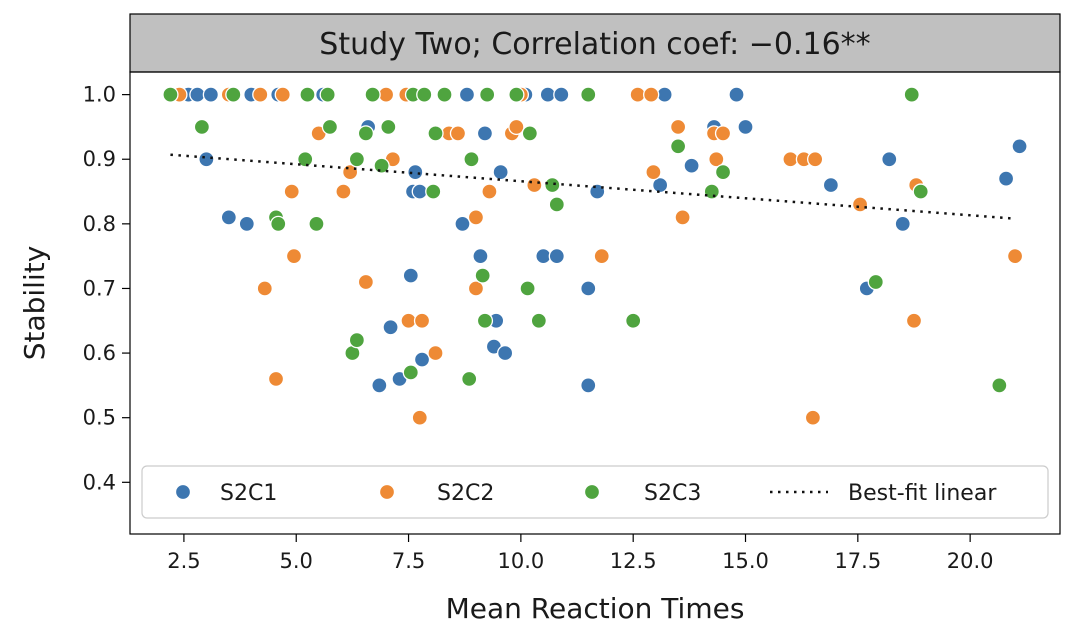 The width and height of the screenshot is (1078, 636). I want to click on y-tick-label: 0.8, so click(99, 224).